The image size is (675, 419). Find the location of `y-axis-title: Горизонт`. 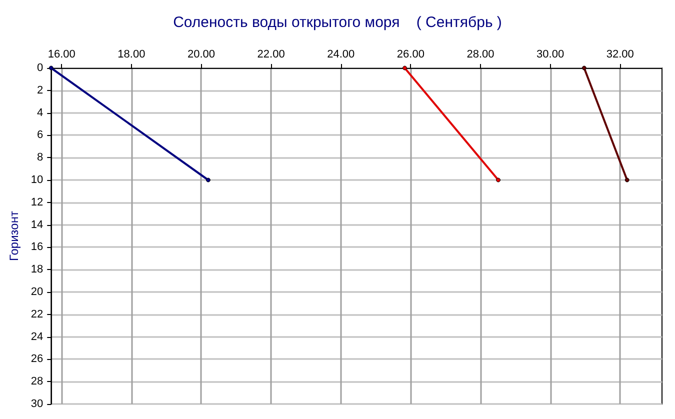

y-axis-title: Горизонт is located at coordinates (14, 235).